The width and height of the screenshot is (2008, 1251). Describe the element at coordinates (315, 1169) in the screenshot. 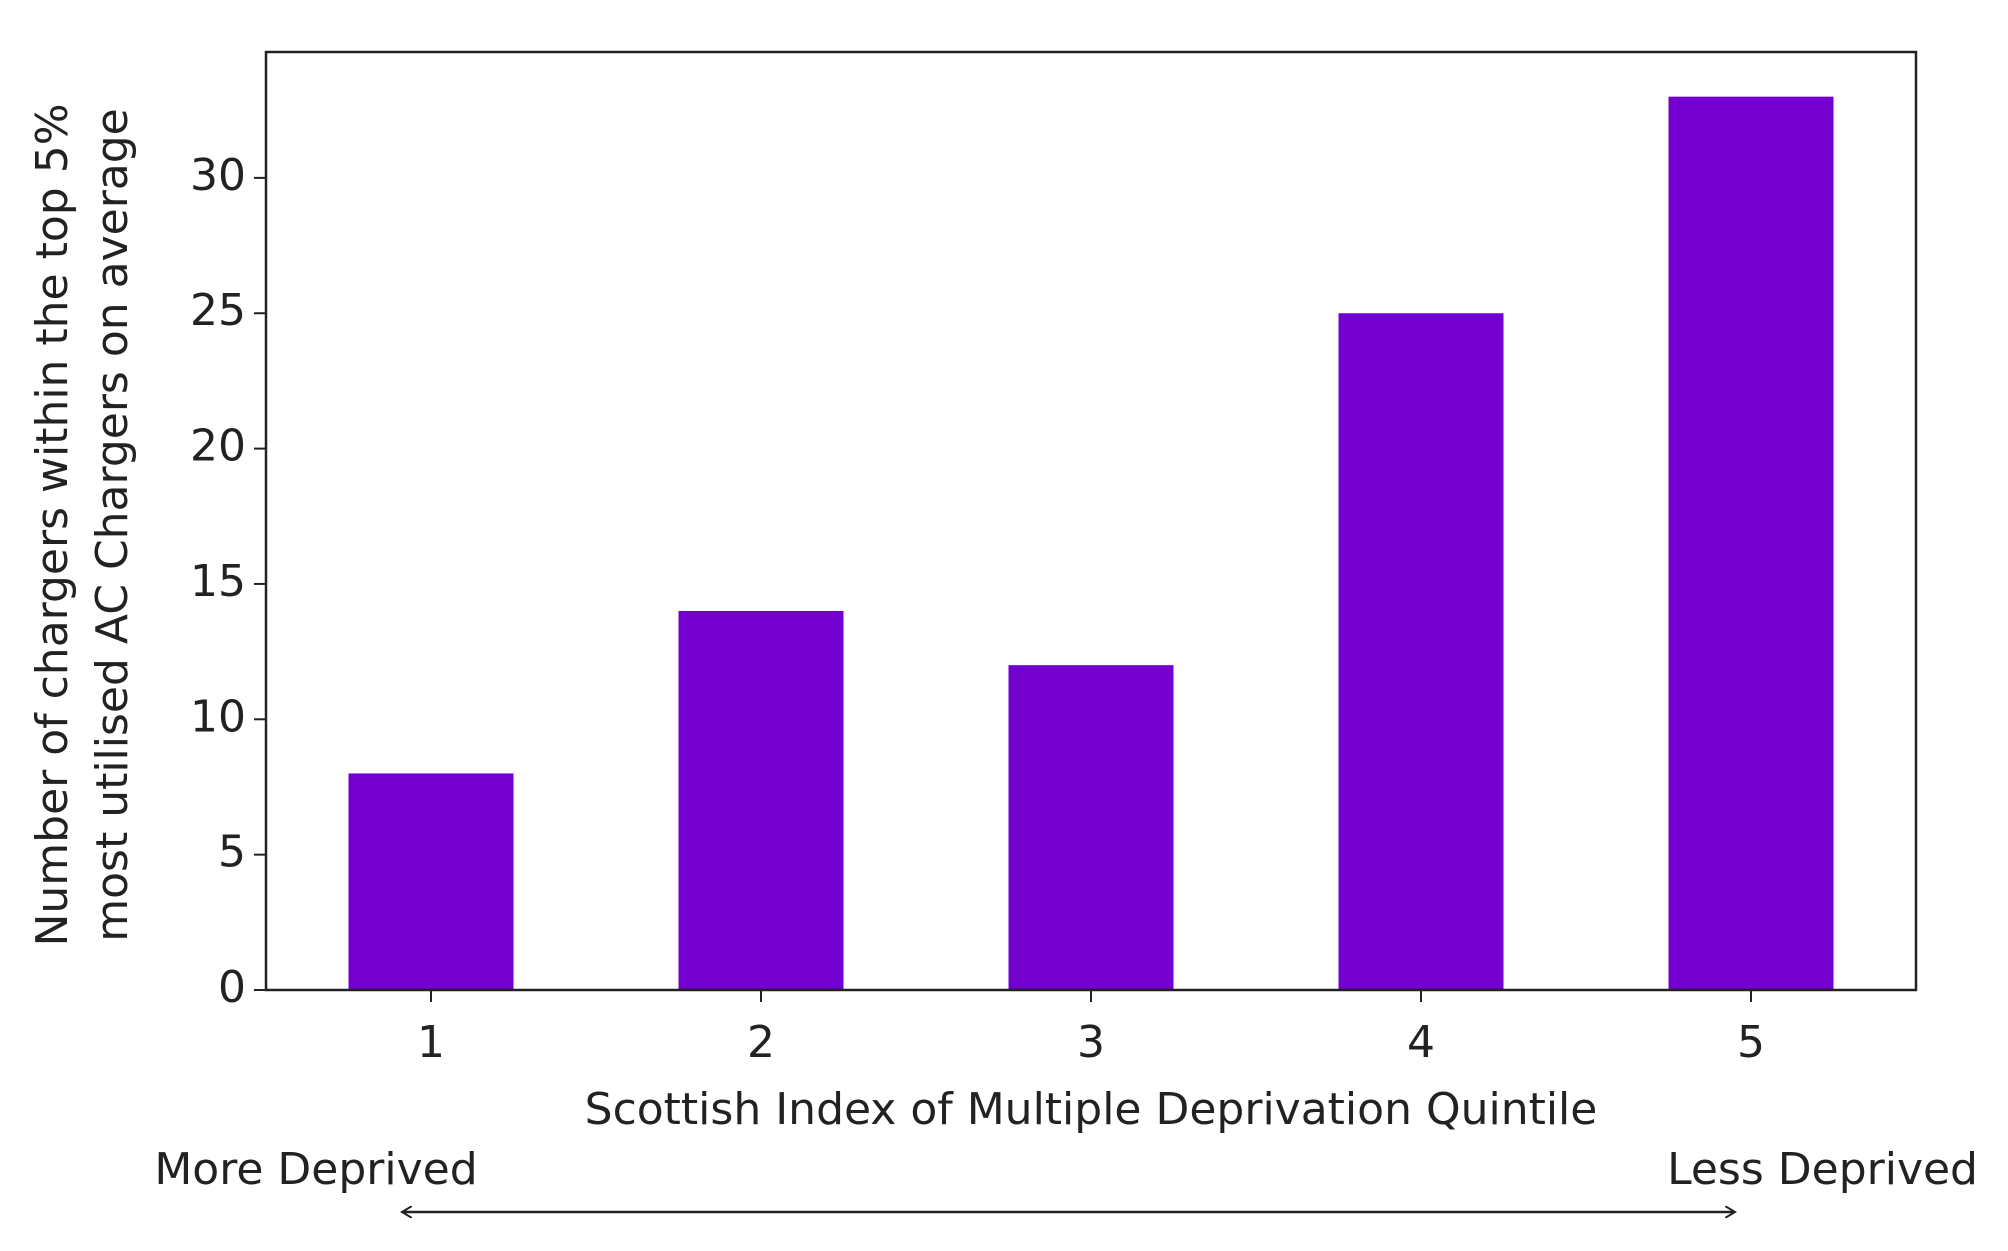

I see `annotation: More Deprived` at that location.